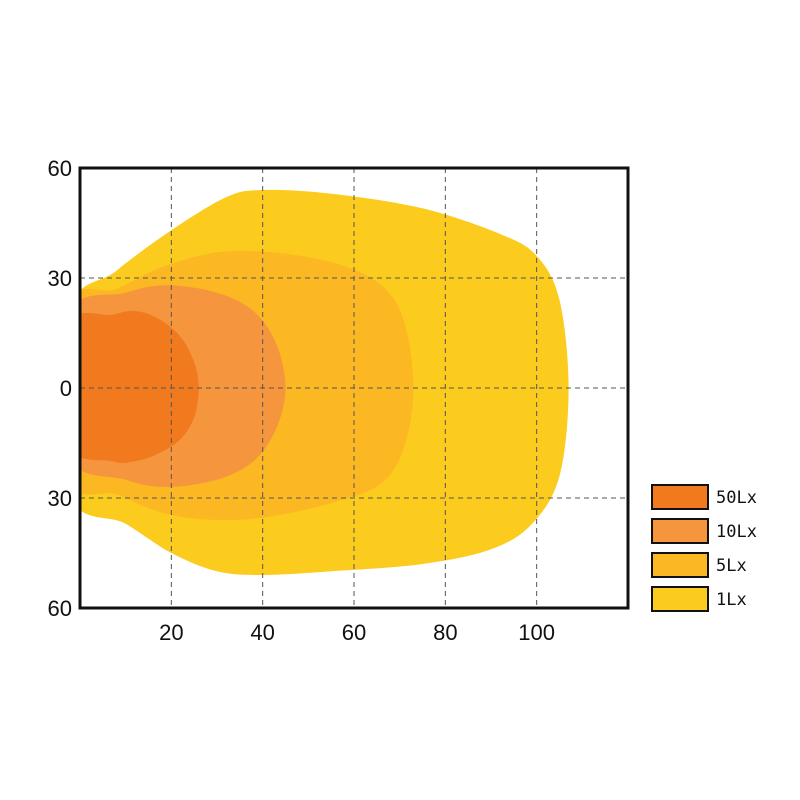  Describe the element at coordinates (731, 566) in the screenshot. I see `legend-label-5lx: 5Lx` at that location.